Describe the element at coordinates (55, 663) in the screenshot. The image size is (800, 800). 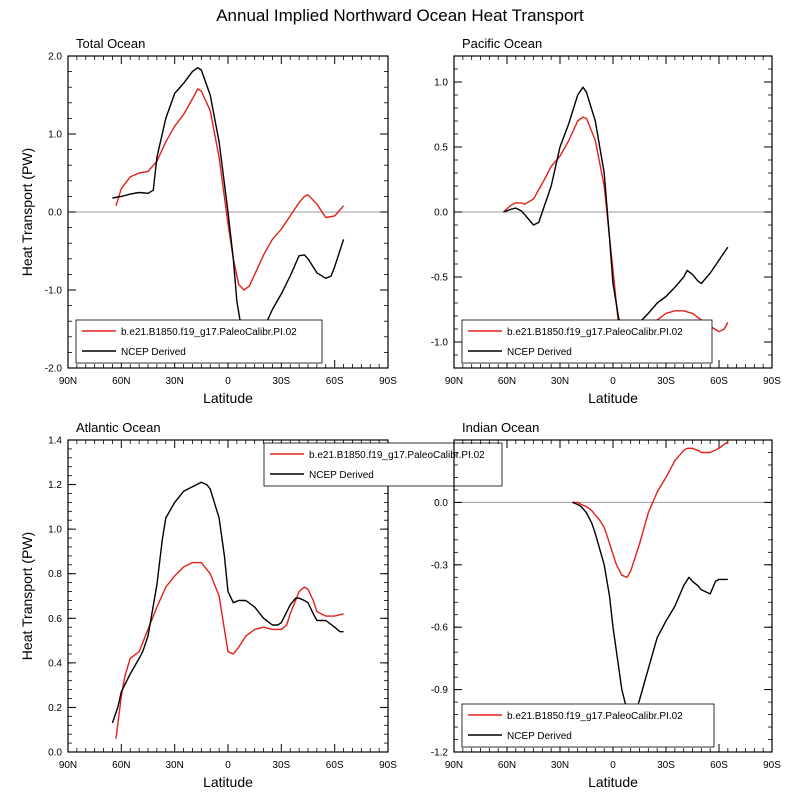
I see `y-tick-label: 0.4` at that location.